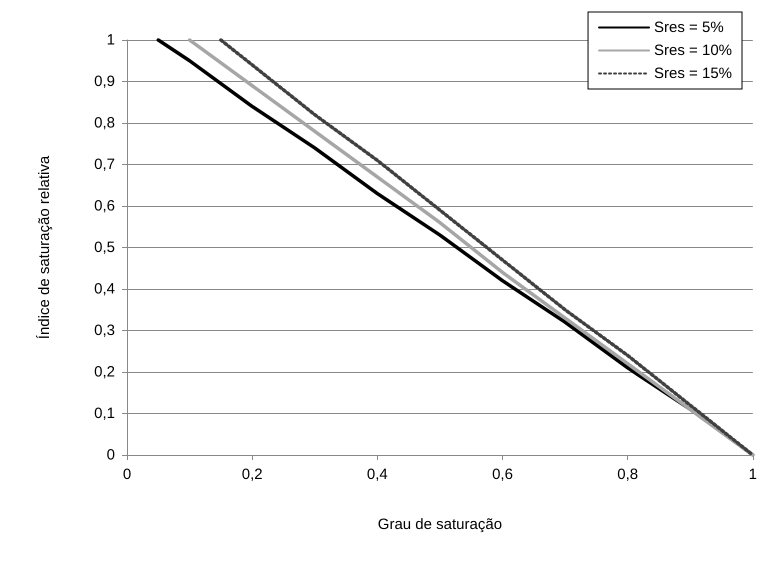 The image size is (760, 588). Describe the element at coordinates (752, 474) in the screenshot. I see `x-tick-label: 1` at that location.